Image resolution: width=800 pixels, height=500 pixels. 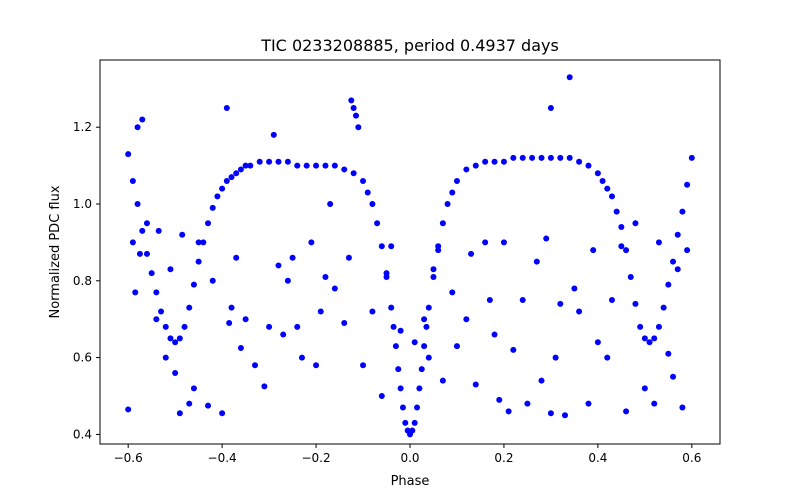 I want to click on y-tick-label: 0.4, so click(x=82, y=434).